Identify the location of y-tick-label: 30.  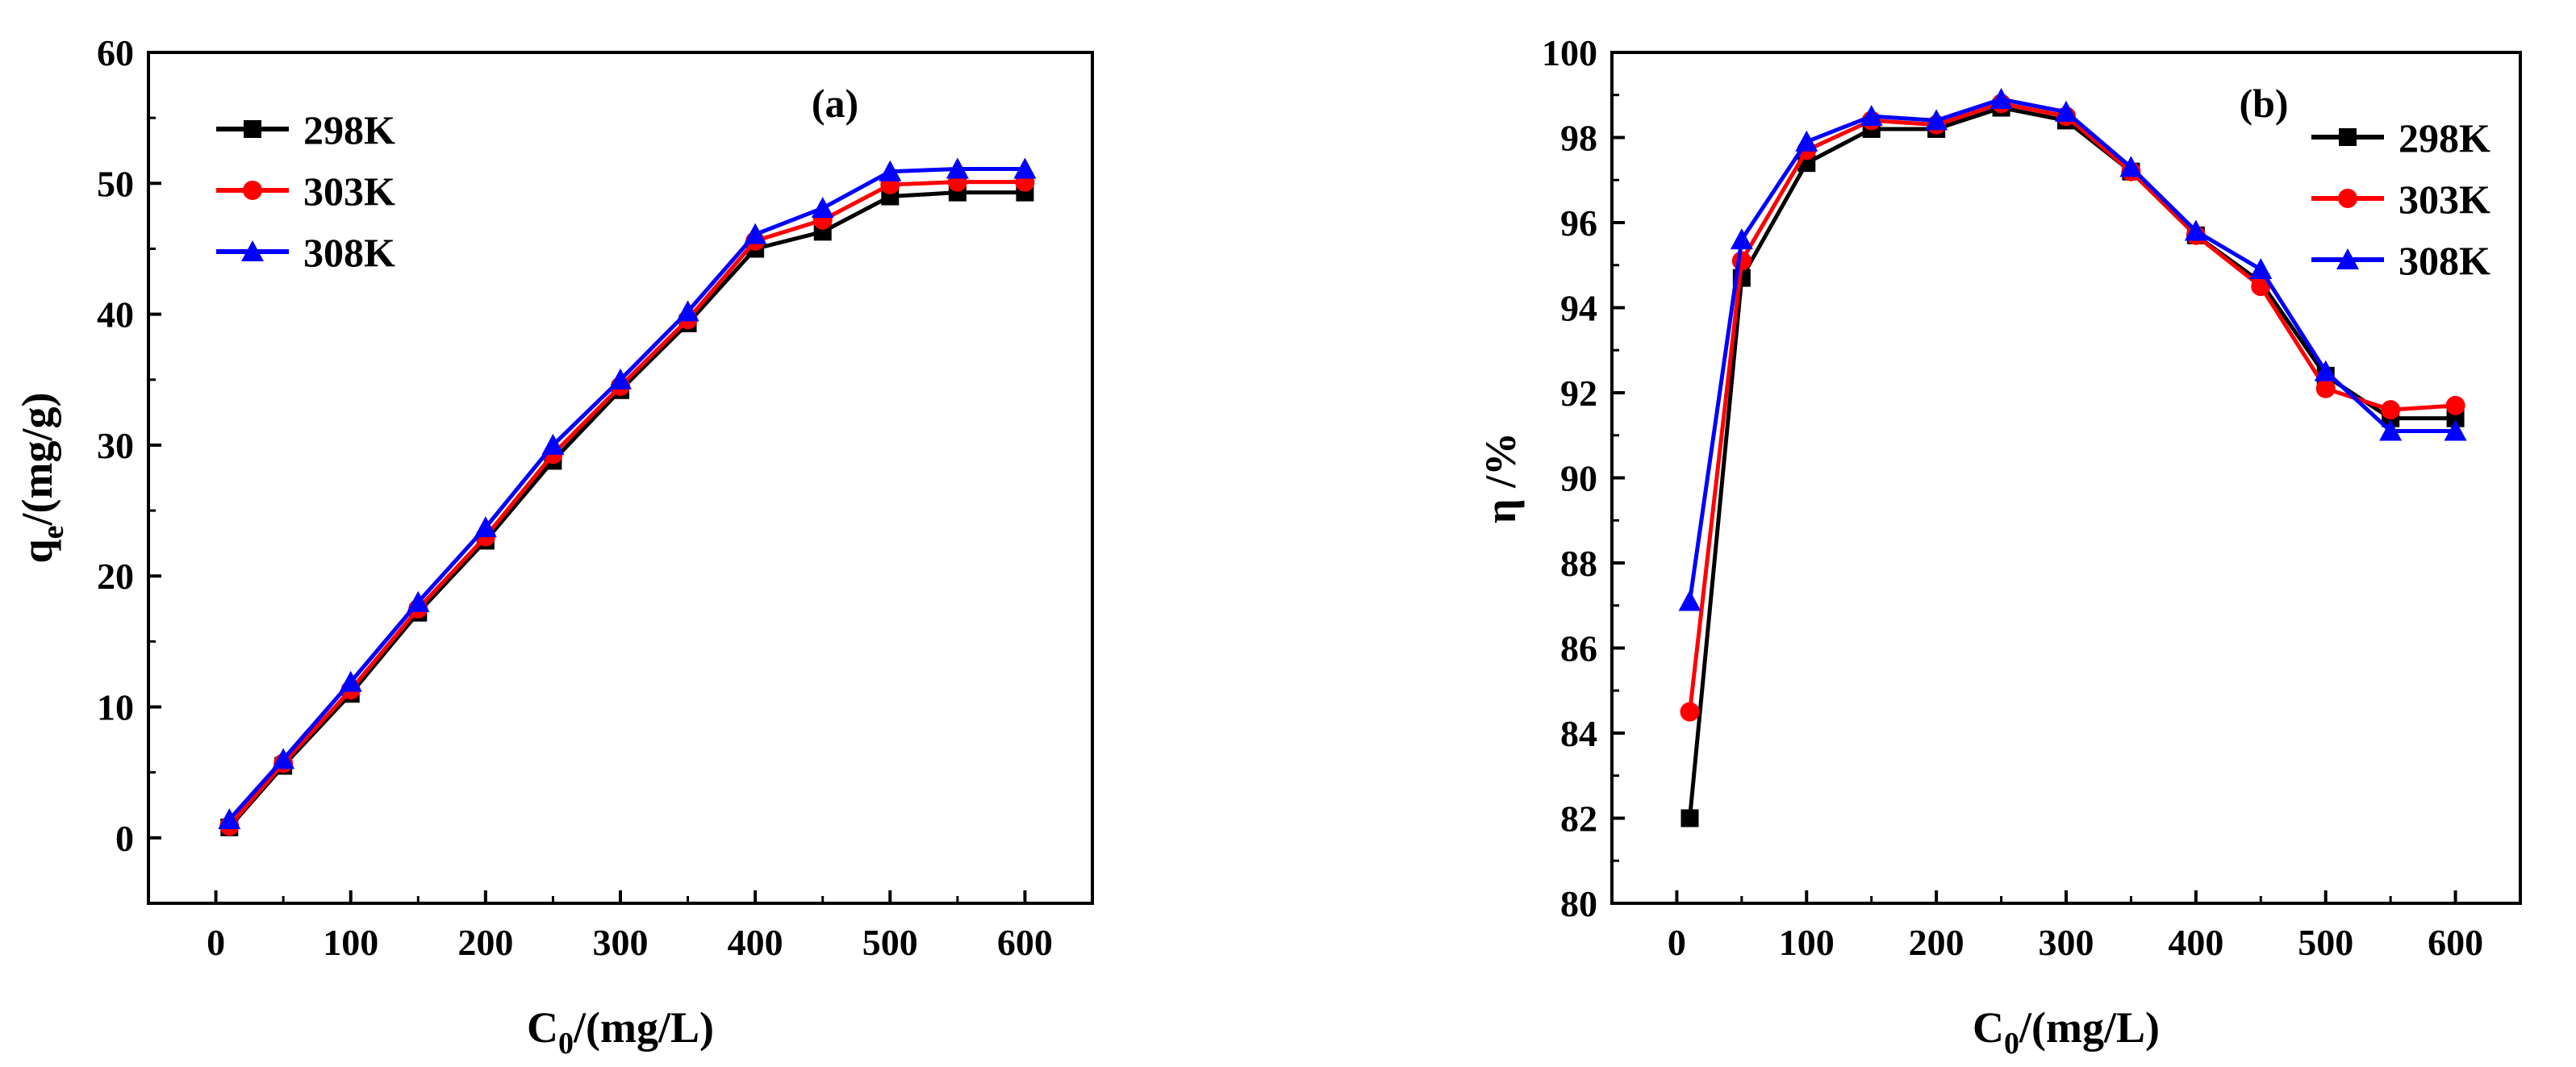
(116, 445).